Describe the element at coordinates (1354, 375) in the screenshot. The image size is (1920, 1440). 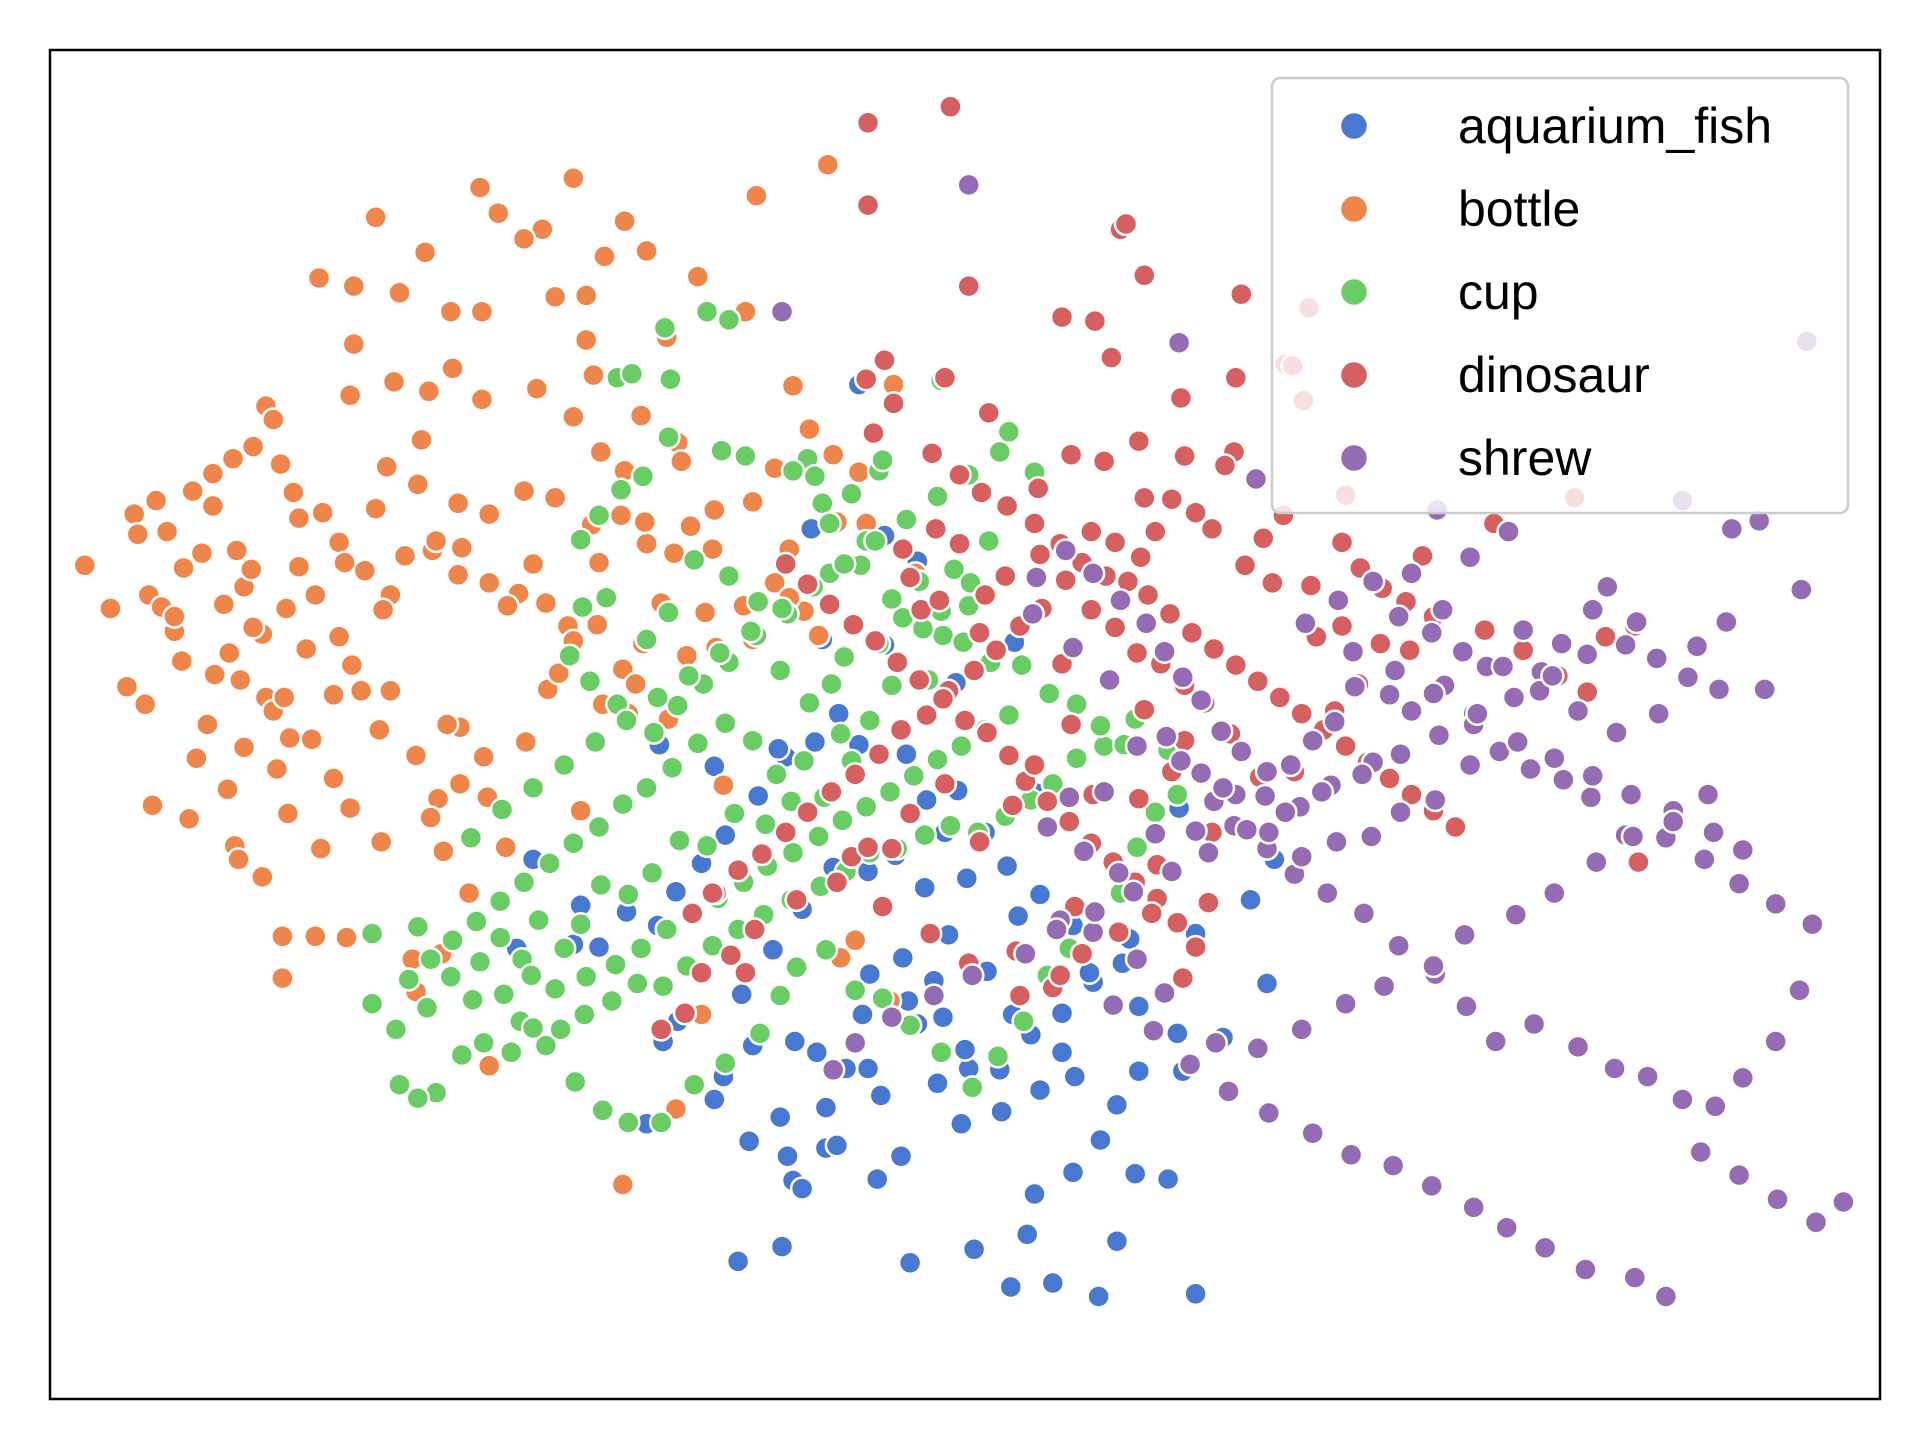
I see `legend-marker-dinosaur` at that location.